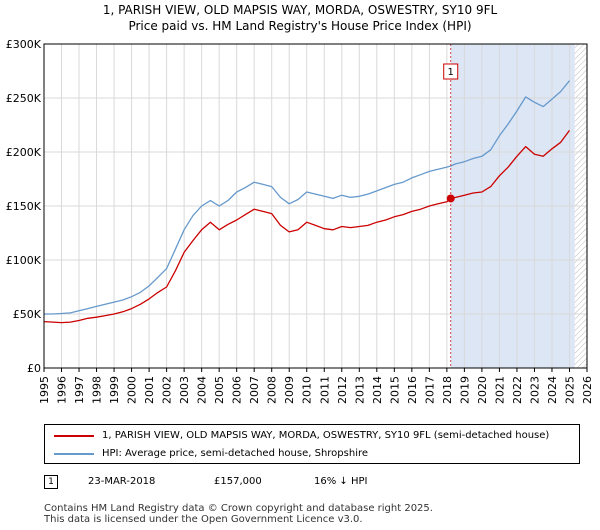 The image size is (600, 530). I want to click on x-tick-label: 2015, so click(394, 390).